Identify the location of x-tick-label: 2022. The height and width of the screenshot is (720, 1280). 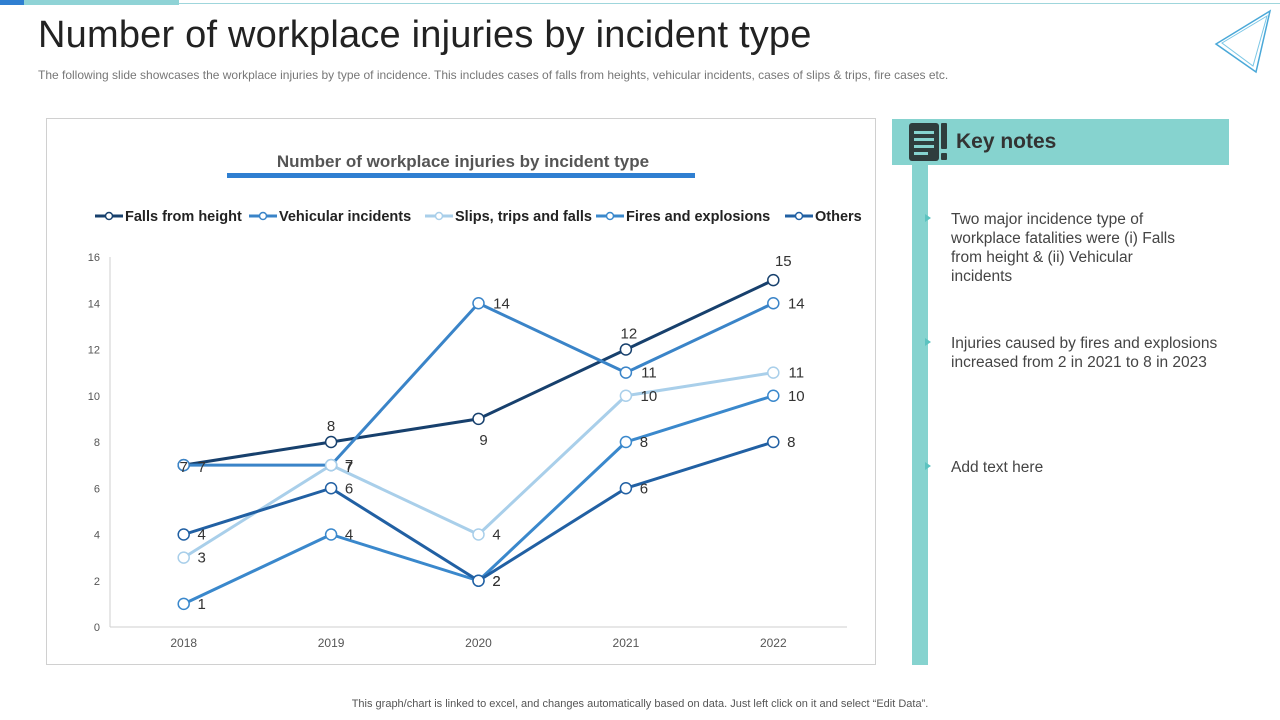
(773, 643).